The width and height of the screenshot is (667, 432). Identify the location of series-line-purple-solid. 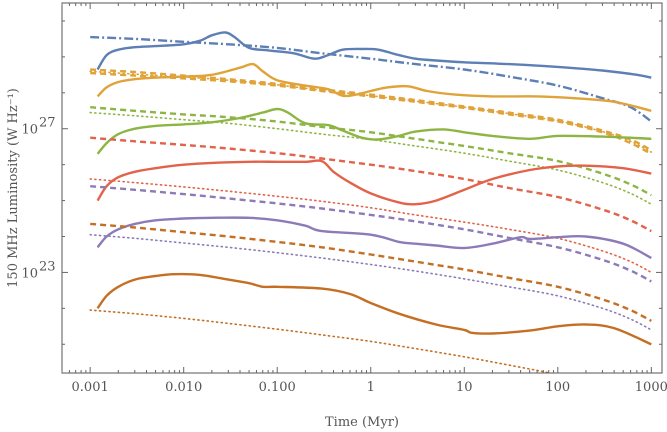
(374, 238).